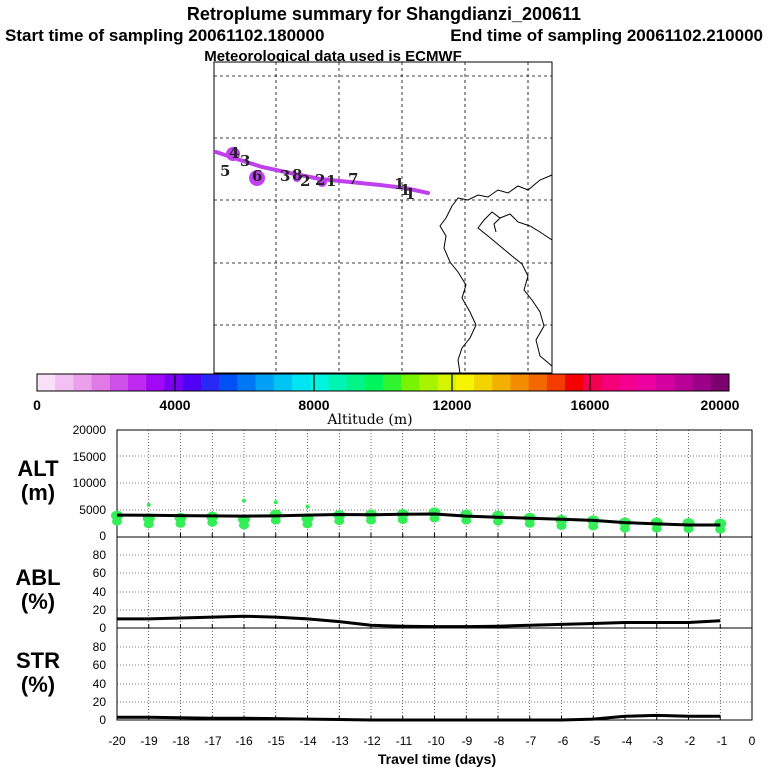  Describe the element at coordinates (92, 510) in the screenshot. I see `y-tick-label: 5000` at that location.